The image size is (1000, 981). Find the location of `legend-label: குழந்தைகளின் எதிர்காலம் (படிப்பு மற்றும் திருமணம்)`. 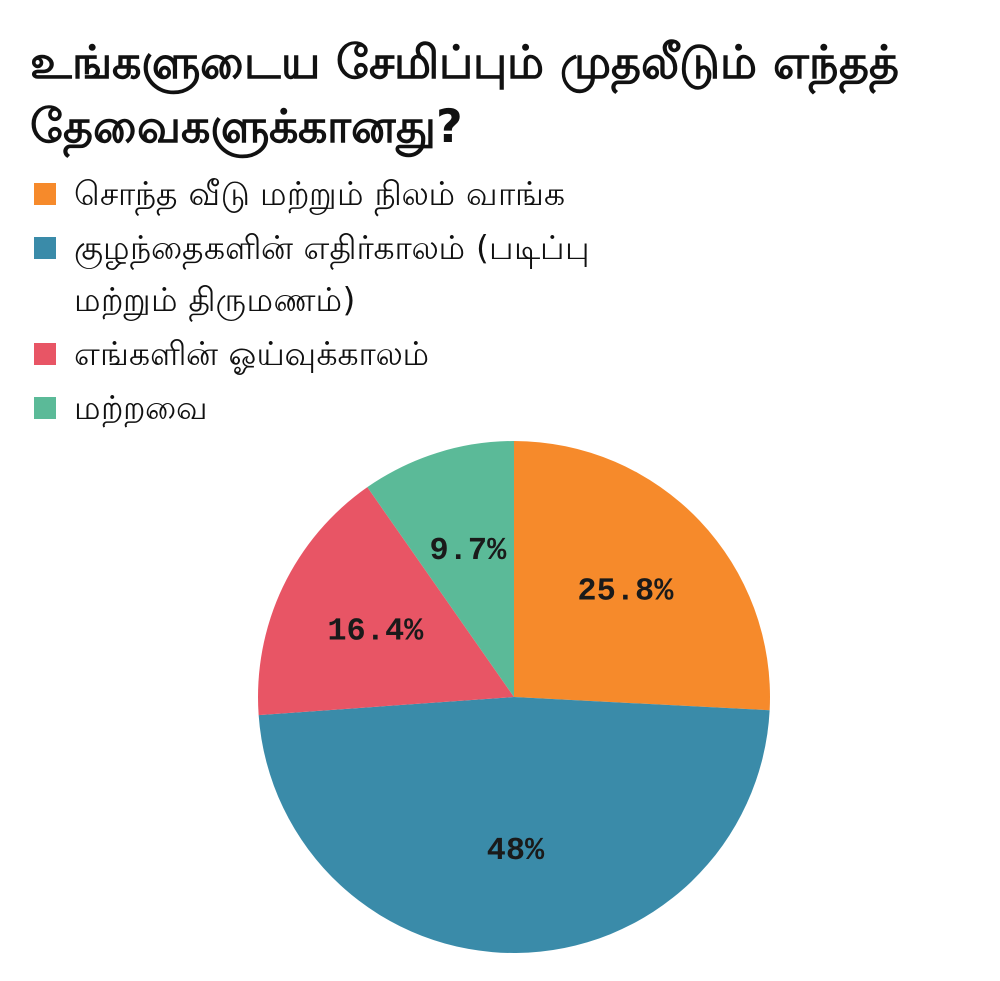

legend-label: குழந்தைகளின் எதிர்காலம் (படிப்பு மற்றும் திருமணம்) is located at coordinates (332, 275).